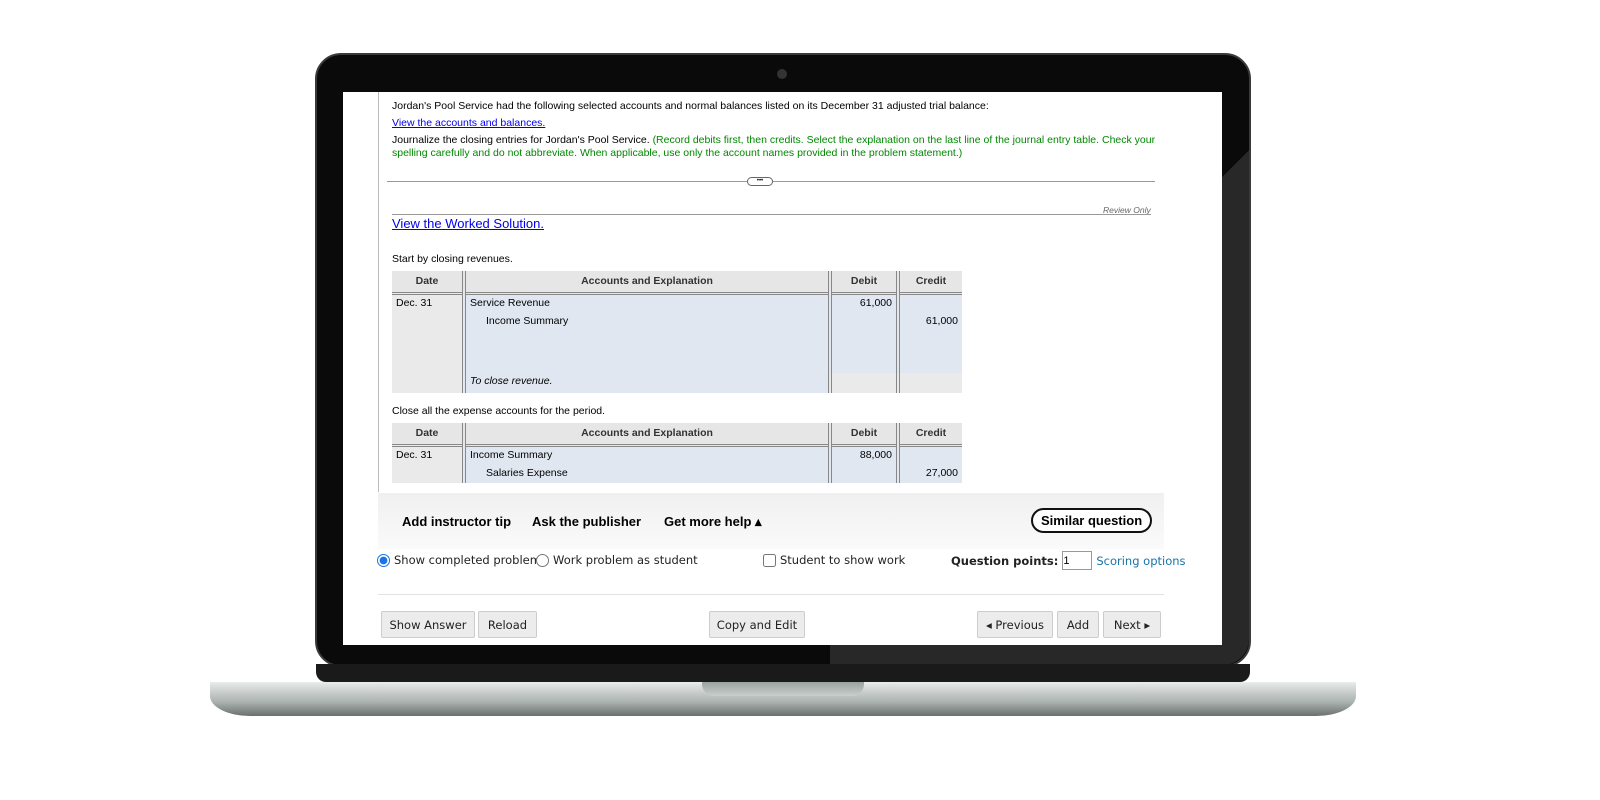 The height and width of the screenshot is (800, 1600). What do you see at coordinates (782, 74) in the screenshot?
I see `camera` at bounding box center [782, 74].